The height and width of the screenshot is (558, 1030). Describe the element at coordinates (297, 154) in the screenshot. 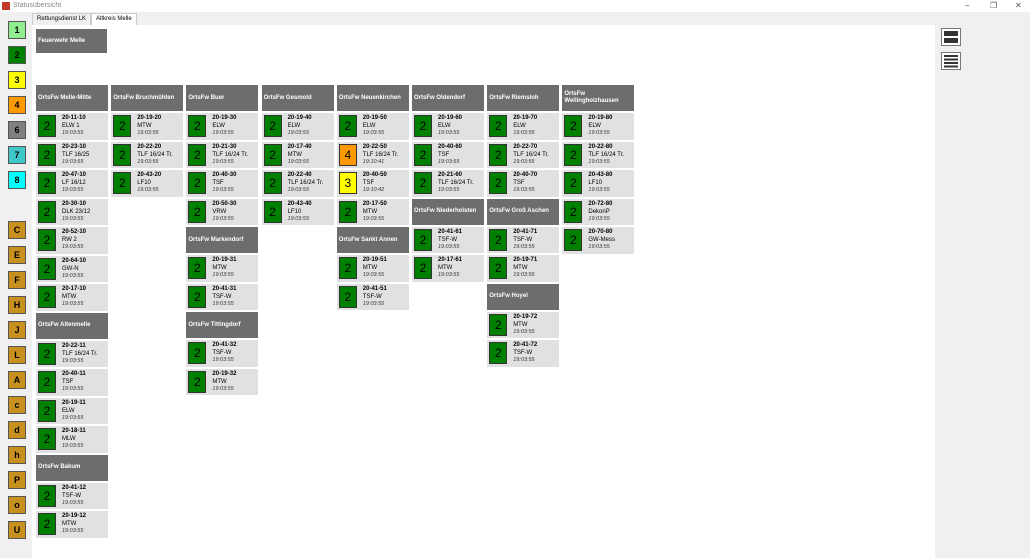

I see `unit-card: 2 20-17-40 MTW 19:03:55` at that location.